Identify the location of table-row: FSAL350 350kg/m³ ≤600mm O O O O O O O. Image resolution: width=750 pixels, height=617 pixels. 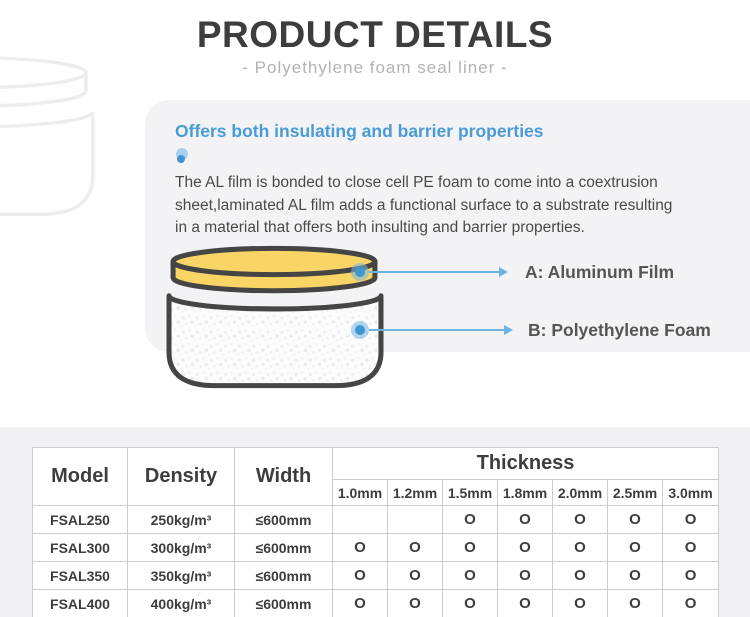
(376, 575).